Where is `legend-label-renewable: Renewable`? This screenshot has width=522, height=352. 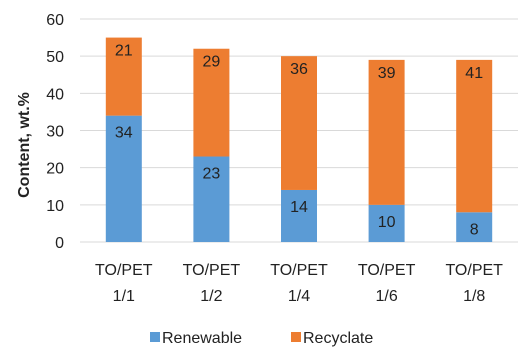
legend-label-renewable: Renewable is located at coordinates (202, 338).